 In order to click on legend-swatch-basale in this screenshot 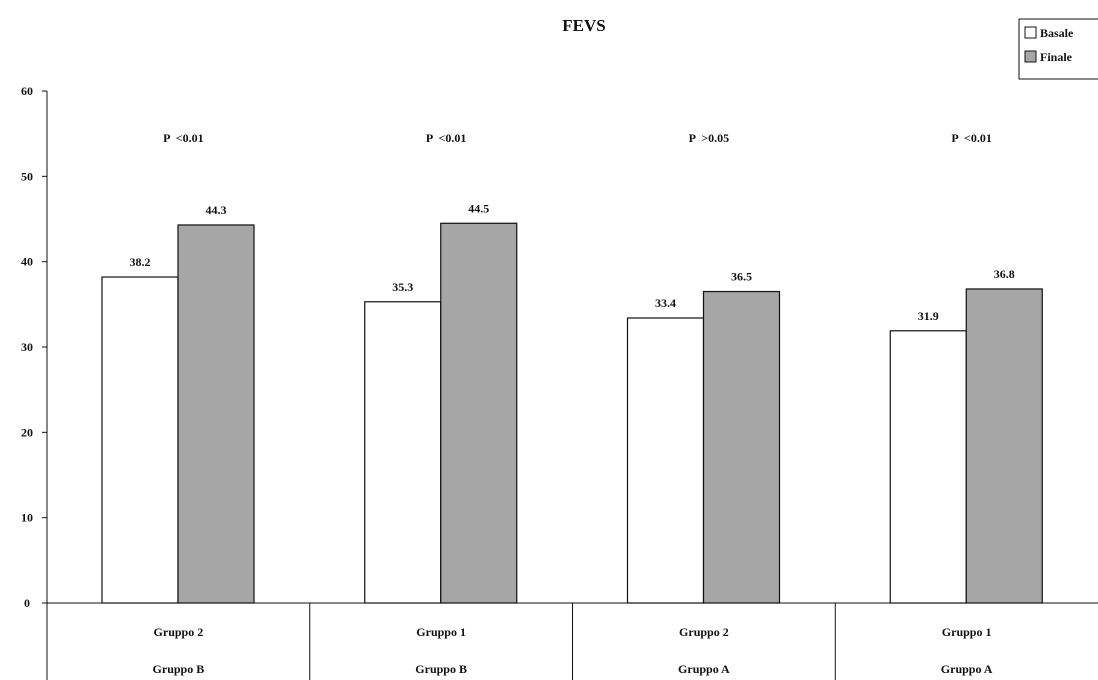, I will do `click(1030, 32)`.